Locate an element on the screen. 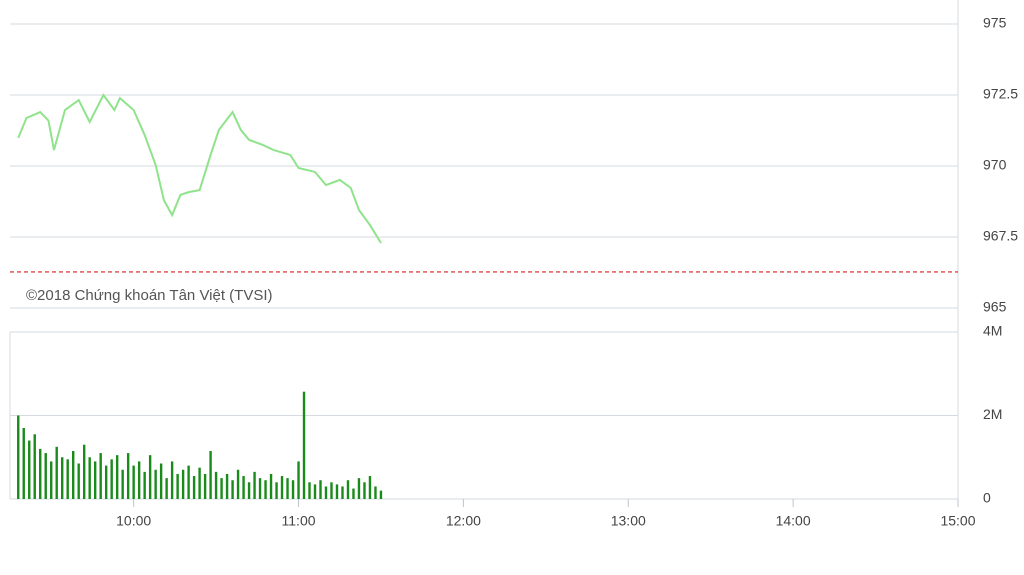  watermark: ©2018 Chứng khoán Tân Việt (TVSI) is located at coordinates (149, 295).